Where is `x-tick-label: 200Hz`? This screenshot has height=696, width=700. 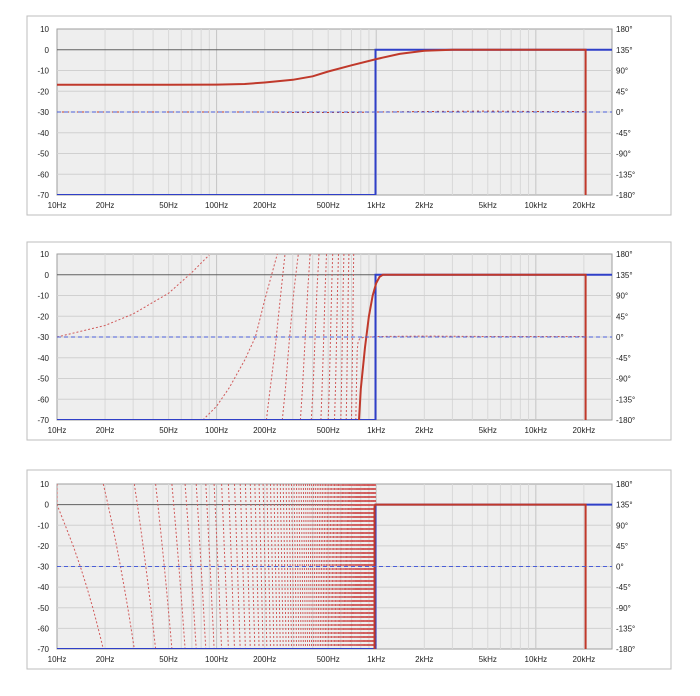 x-tick-label: 200Hz is located at coordinates (264, 205).